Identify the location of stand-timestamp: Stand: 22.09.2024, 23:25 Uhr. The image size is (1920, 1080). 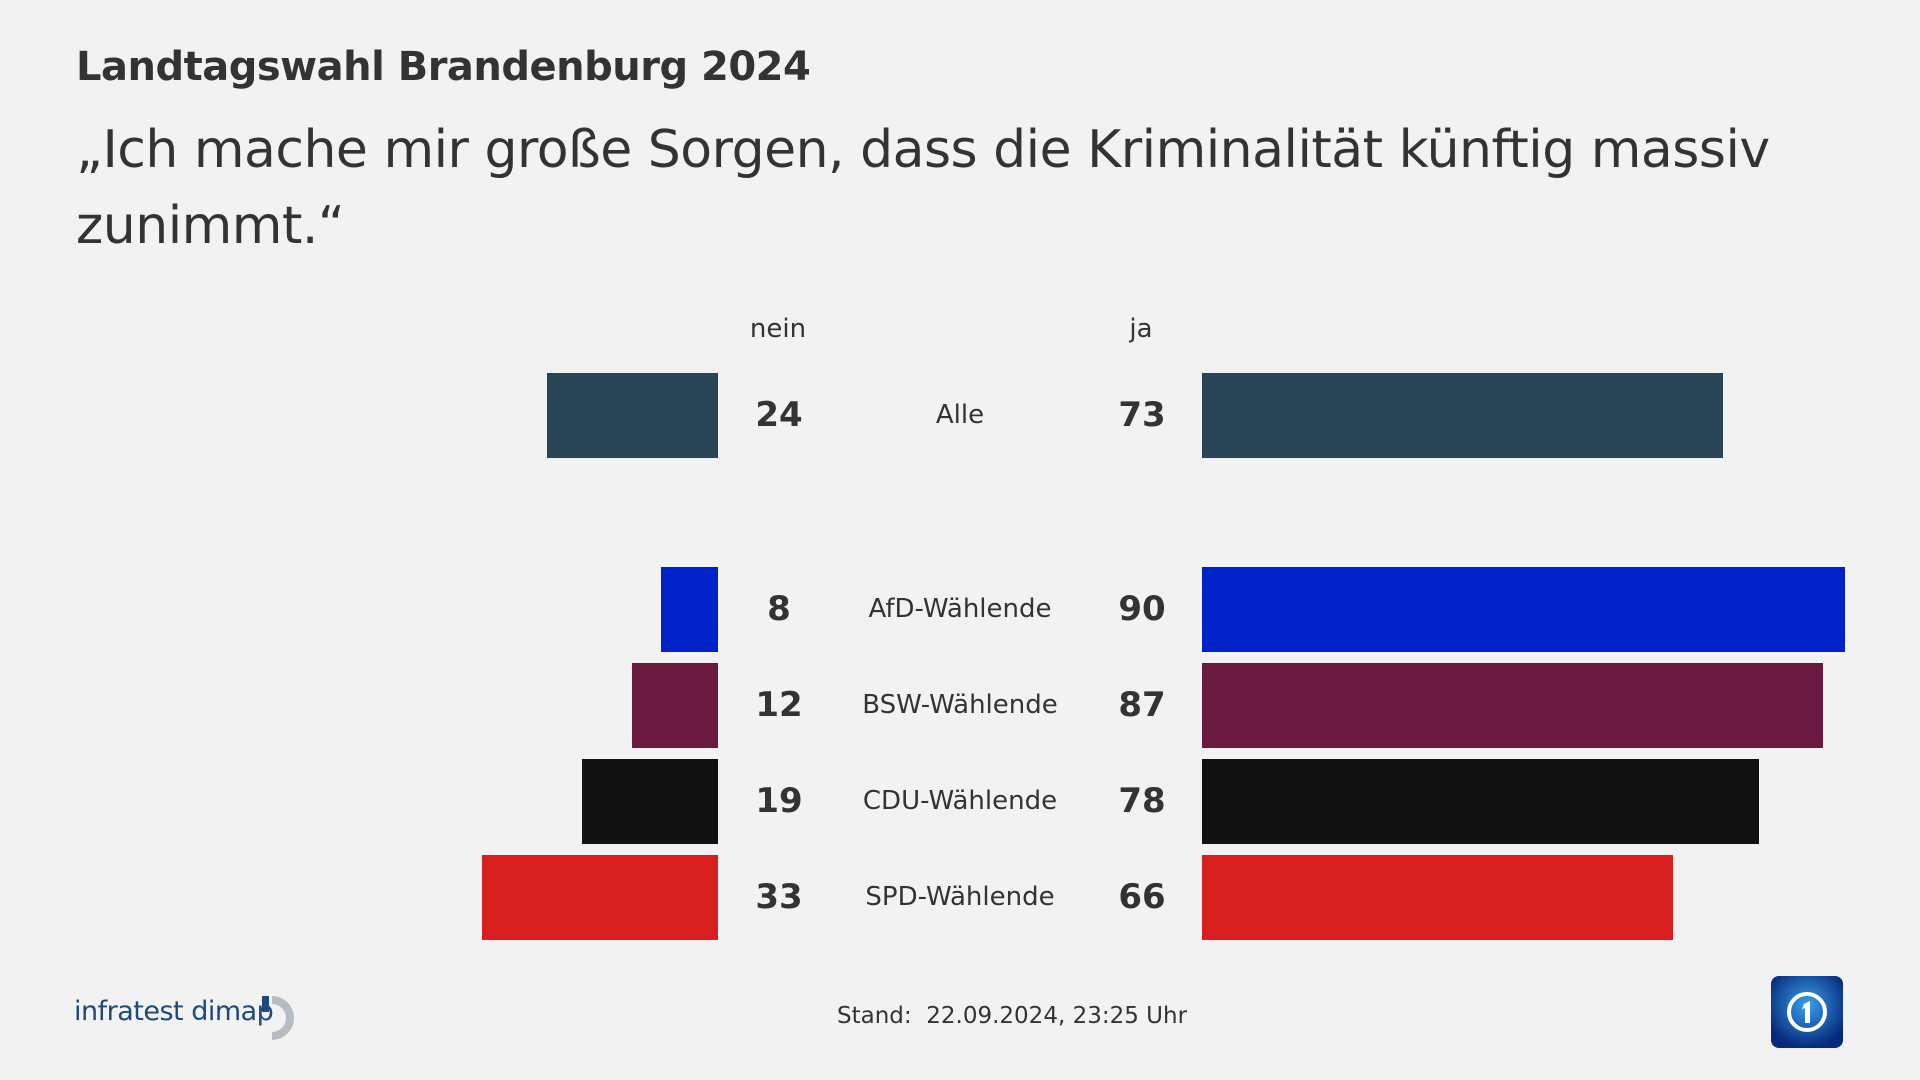
(1012, 1016).